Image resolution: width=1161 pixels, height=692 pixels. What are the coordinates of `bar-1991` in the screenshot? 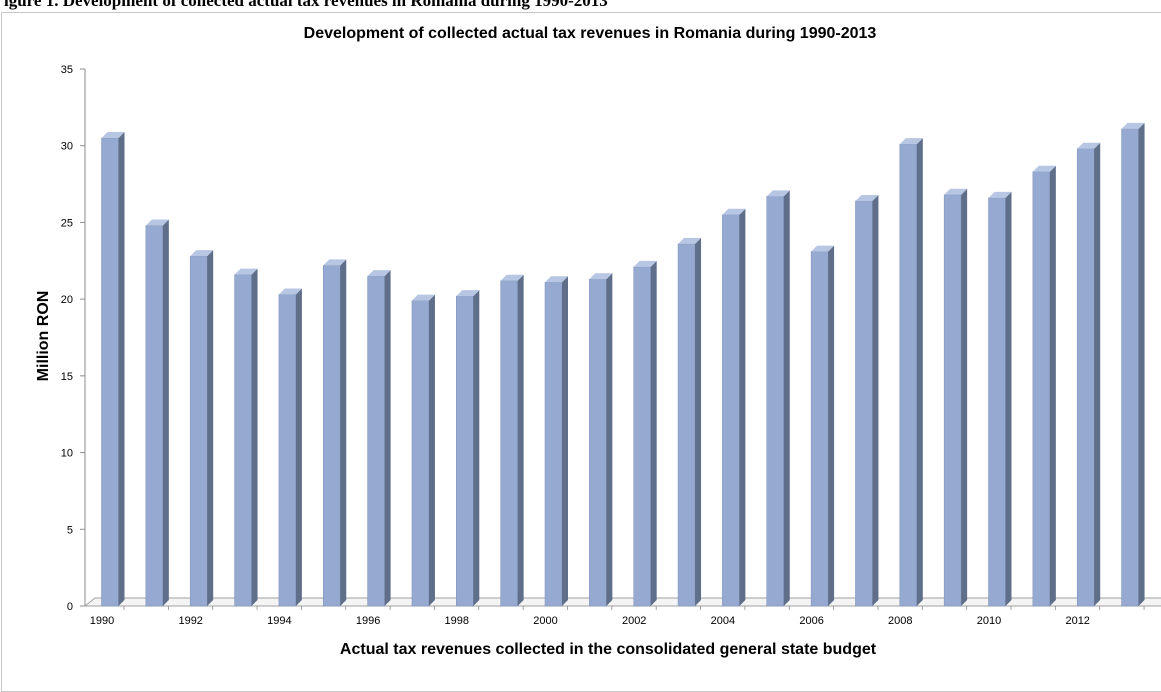 It's located at (157, 413).